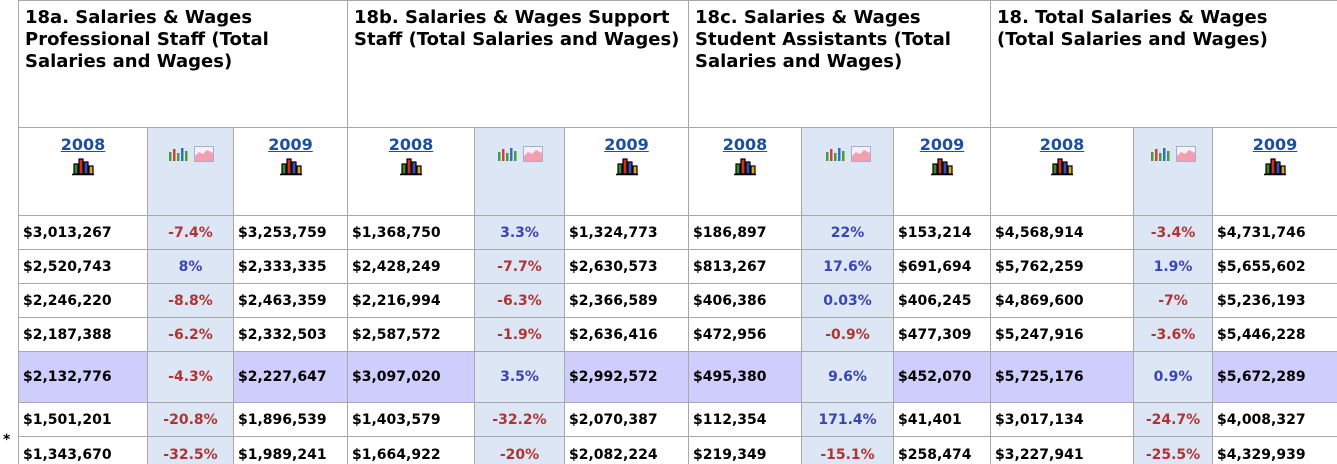 This screenshot has height=464, width=1337. Describe the element at coordinates (1062, 419) in the screenshot. I see `amount: $3,017,134` at that location.